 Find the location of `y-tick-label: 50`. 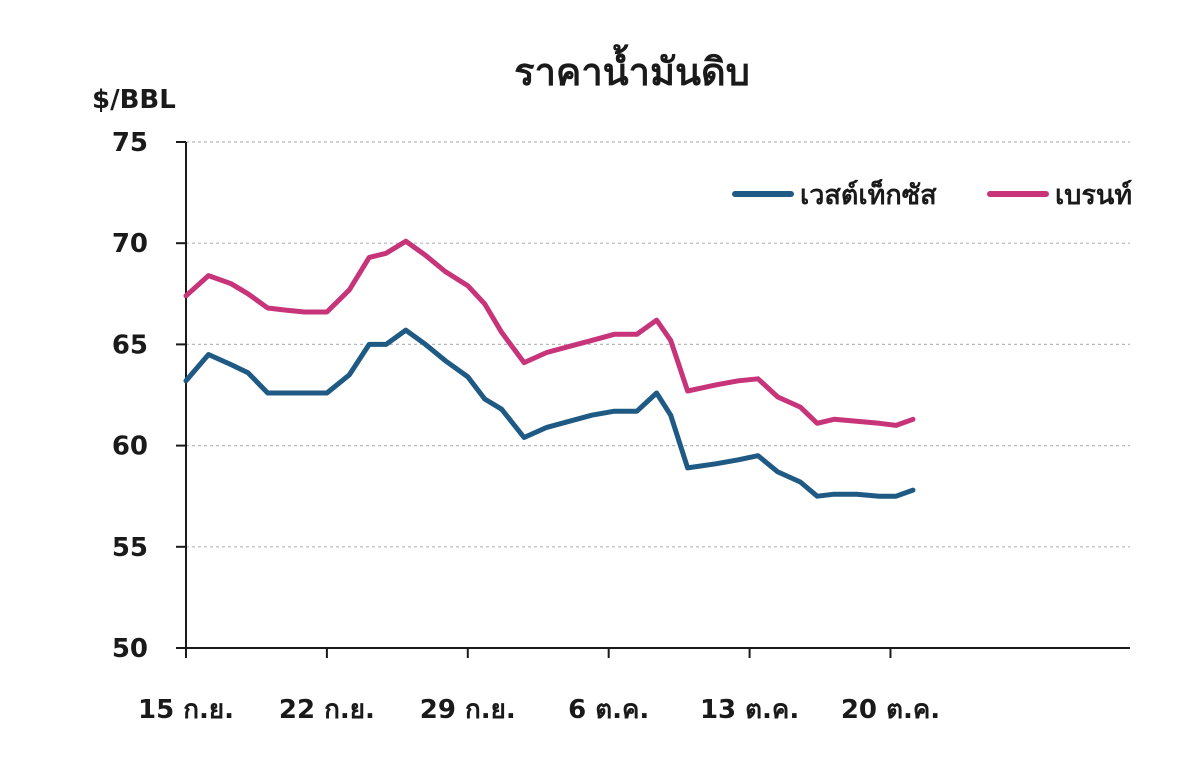

y-tick-label: 50 is located at coordinates (130, 649).